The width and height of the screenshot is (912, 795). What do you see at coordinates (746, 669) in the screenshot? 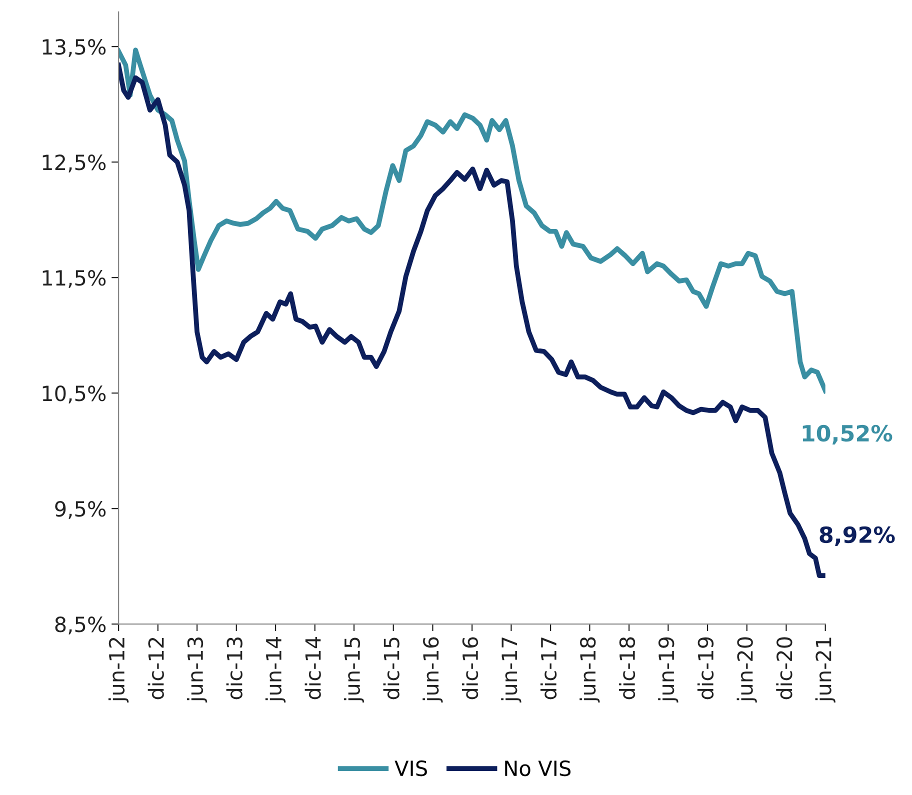
I see `x-tick-label: jun-20` at bounding box center [746, 669].